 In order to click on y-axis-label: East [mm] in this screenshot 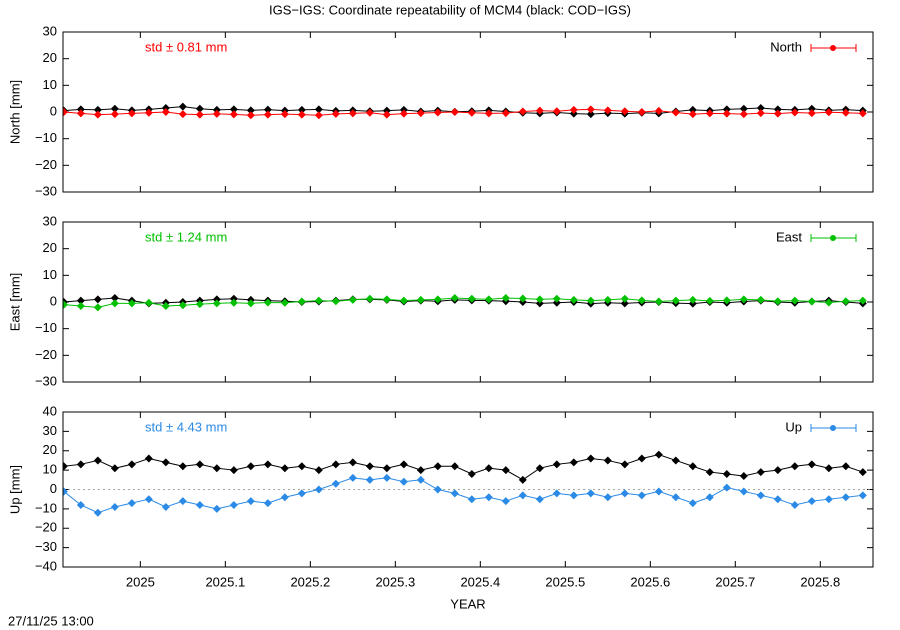, I will do `click(14, 302)`.